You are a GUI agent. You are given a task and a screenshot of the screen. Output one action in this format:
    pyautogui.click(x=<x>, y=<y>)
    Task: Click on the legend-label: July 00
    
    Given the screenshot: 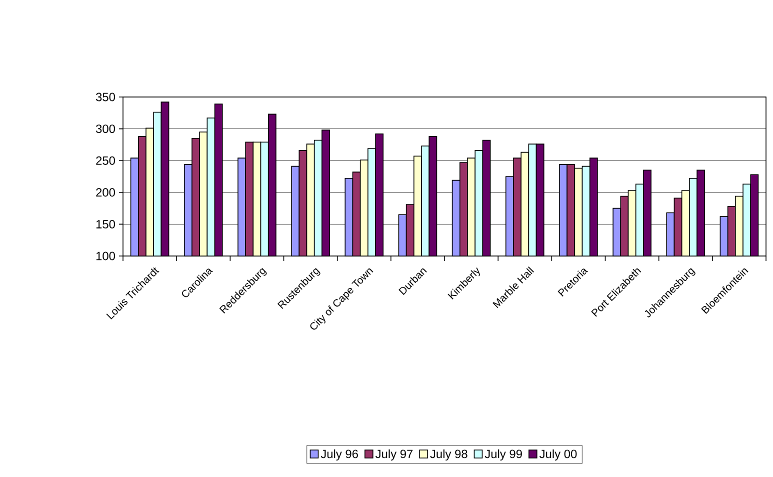 What is the action you would take?
    pyautogui.click(x=558, y=455)
    